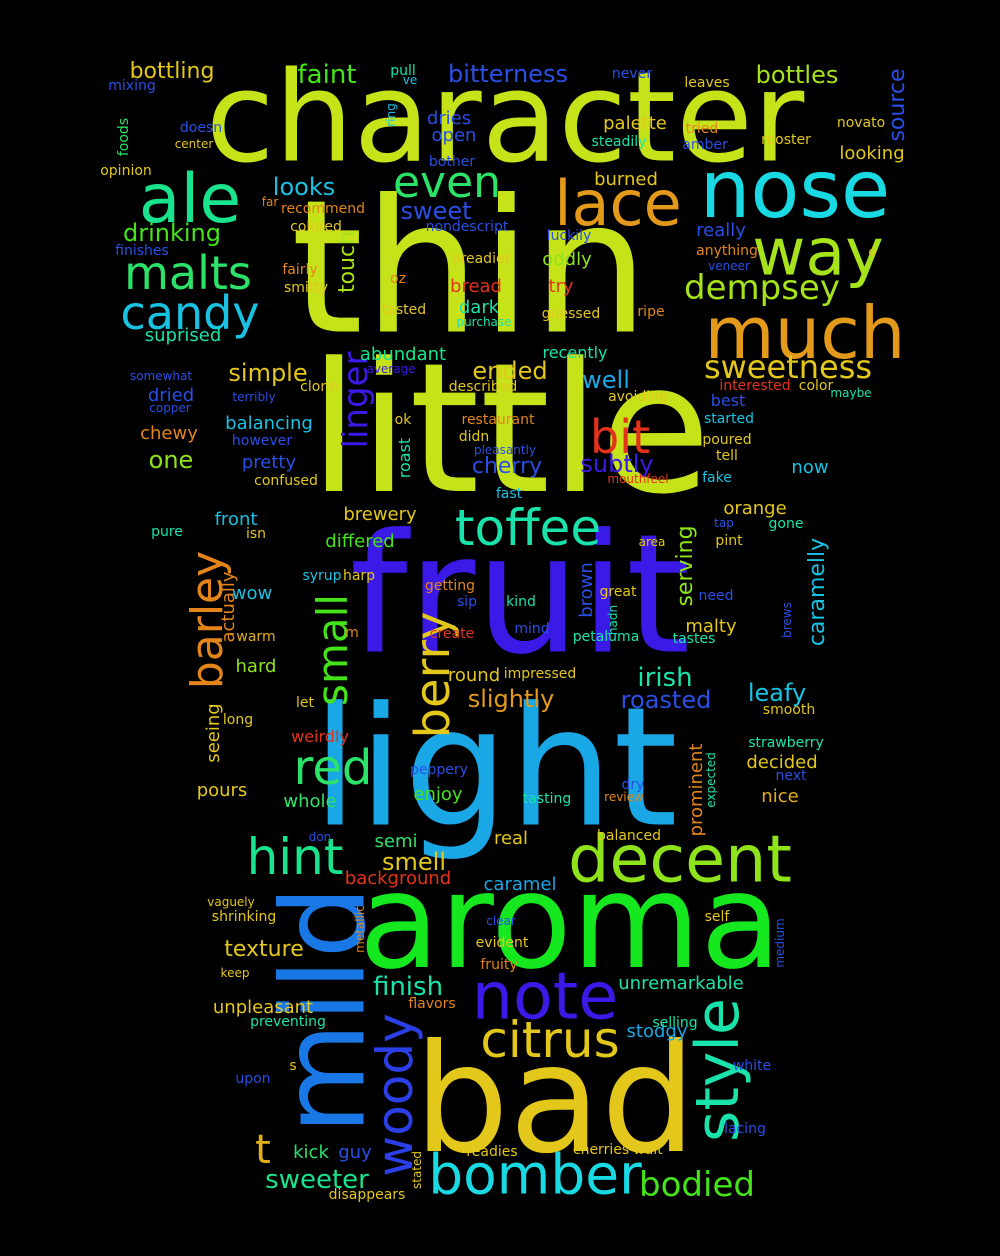 This screenshot has width=1000, height=1256. Describe the element at coordinates (805, 333) in the screenshot. I see `word-much: much` at that location.